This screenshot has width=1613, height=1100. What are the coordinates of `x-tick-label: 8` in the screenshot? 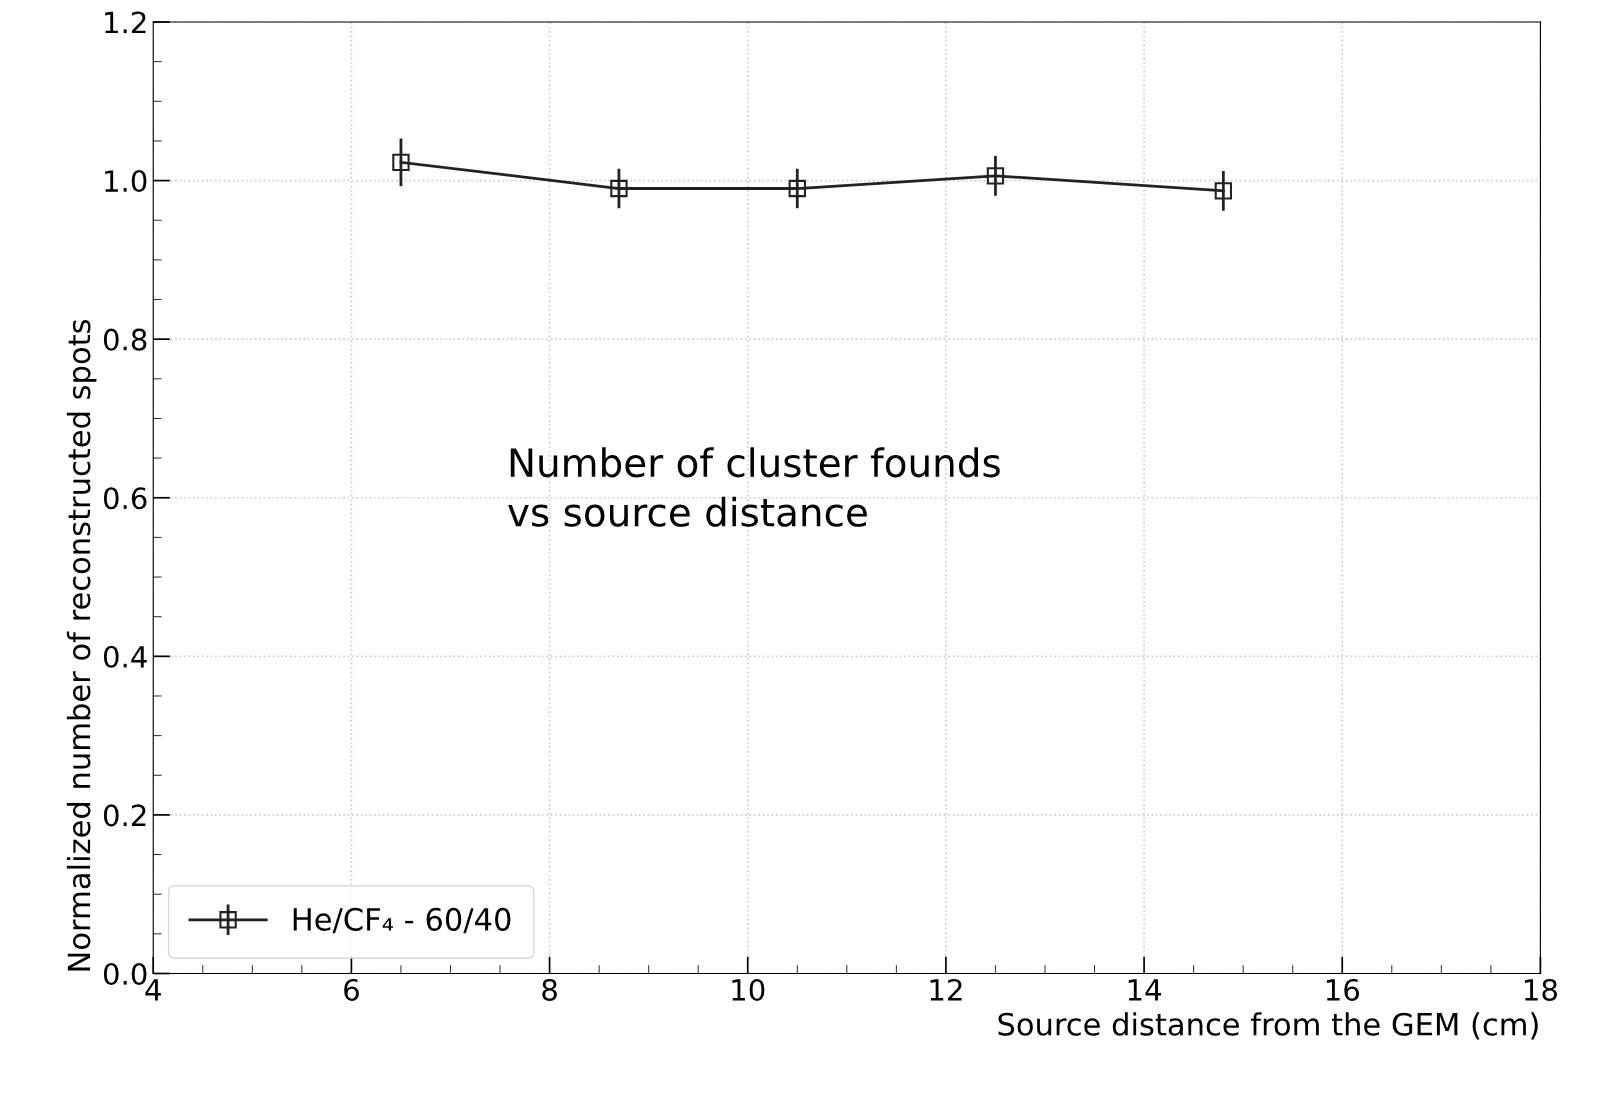 It's located at (549, 989).